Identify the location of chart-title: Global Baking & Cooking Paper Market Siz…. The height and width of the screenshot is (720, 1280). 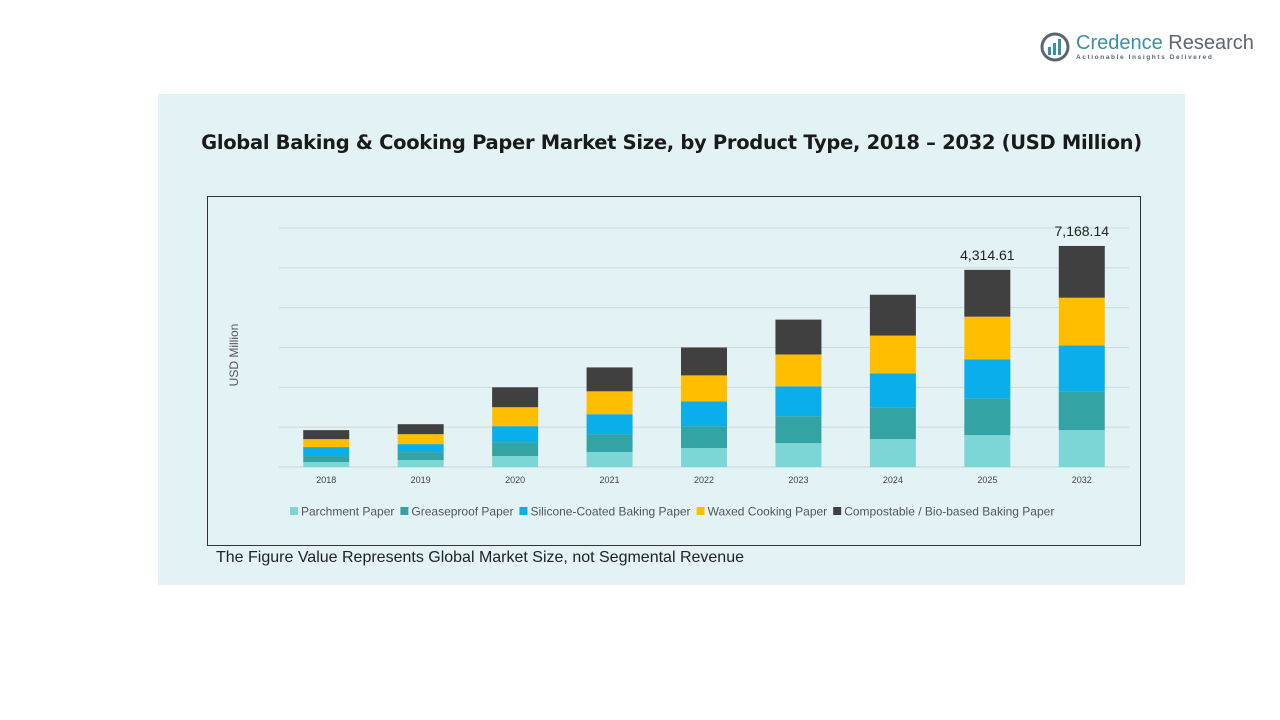
(671, 142).